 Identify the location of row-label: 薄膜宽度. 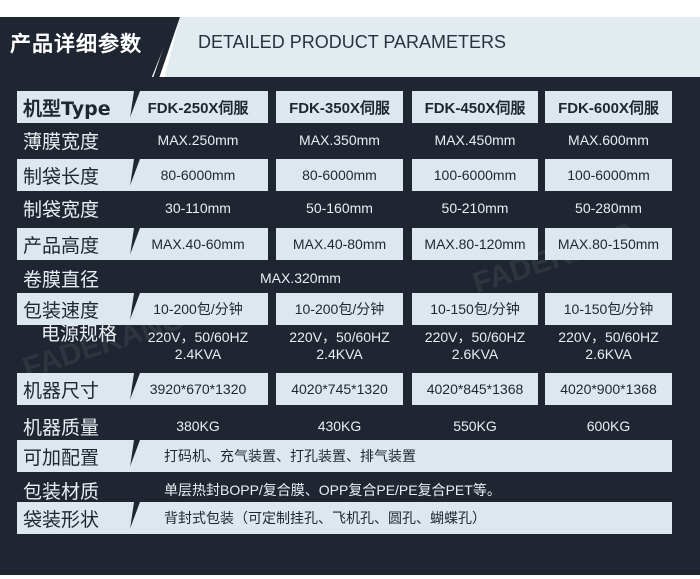
(61, 141).